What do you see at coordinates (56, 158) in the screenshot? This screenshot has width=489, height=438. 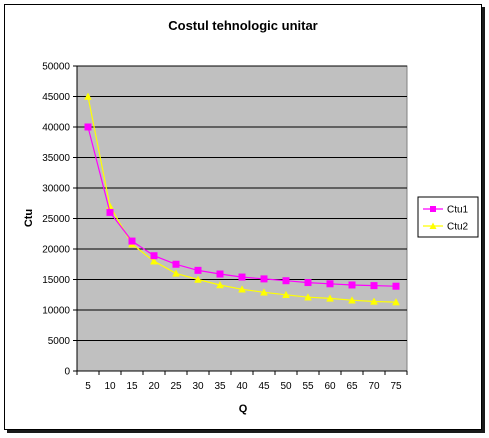 I see `y-tick-label: 35000` at bounding box center [56, 158].